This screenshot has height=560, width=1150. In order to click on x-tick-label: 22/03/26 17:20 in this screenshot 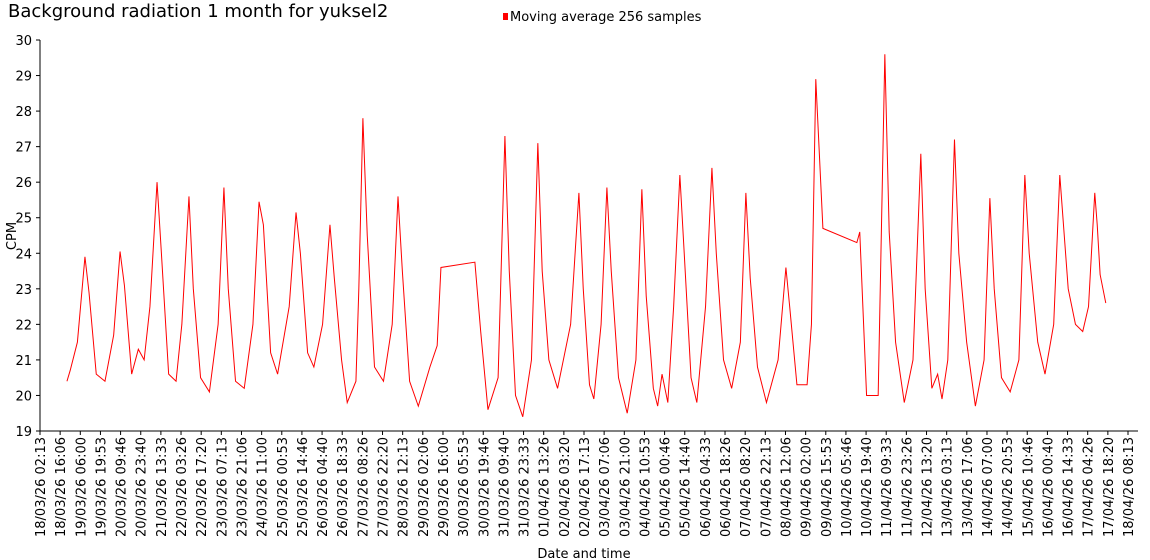, I will do `click(202, 487)`.